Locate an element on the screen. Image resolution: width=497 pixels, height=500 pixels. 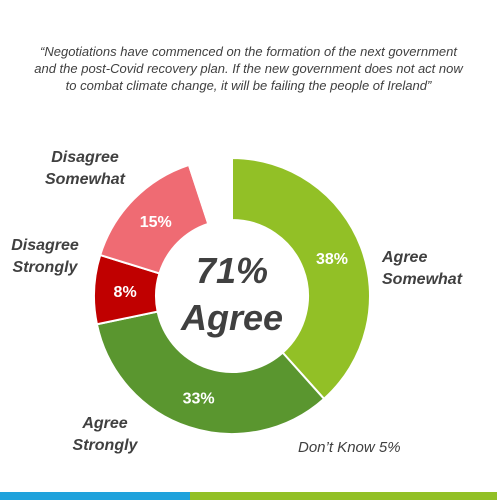
slice-category-label-5: Don’t Know 5% is located at coordinates (349, 447).